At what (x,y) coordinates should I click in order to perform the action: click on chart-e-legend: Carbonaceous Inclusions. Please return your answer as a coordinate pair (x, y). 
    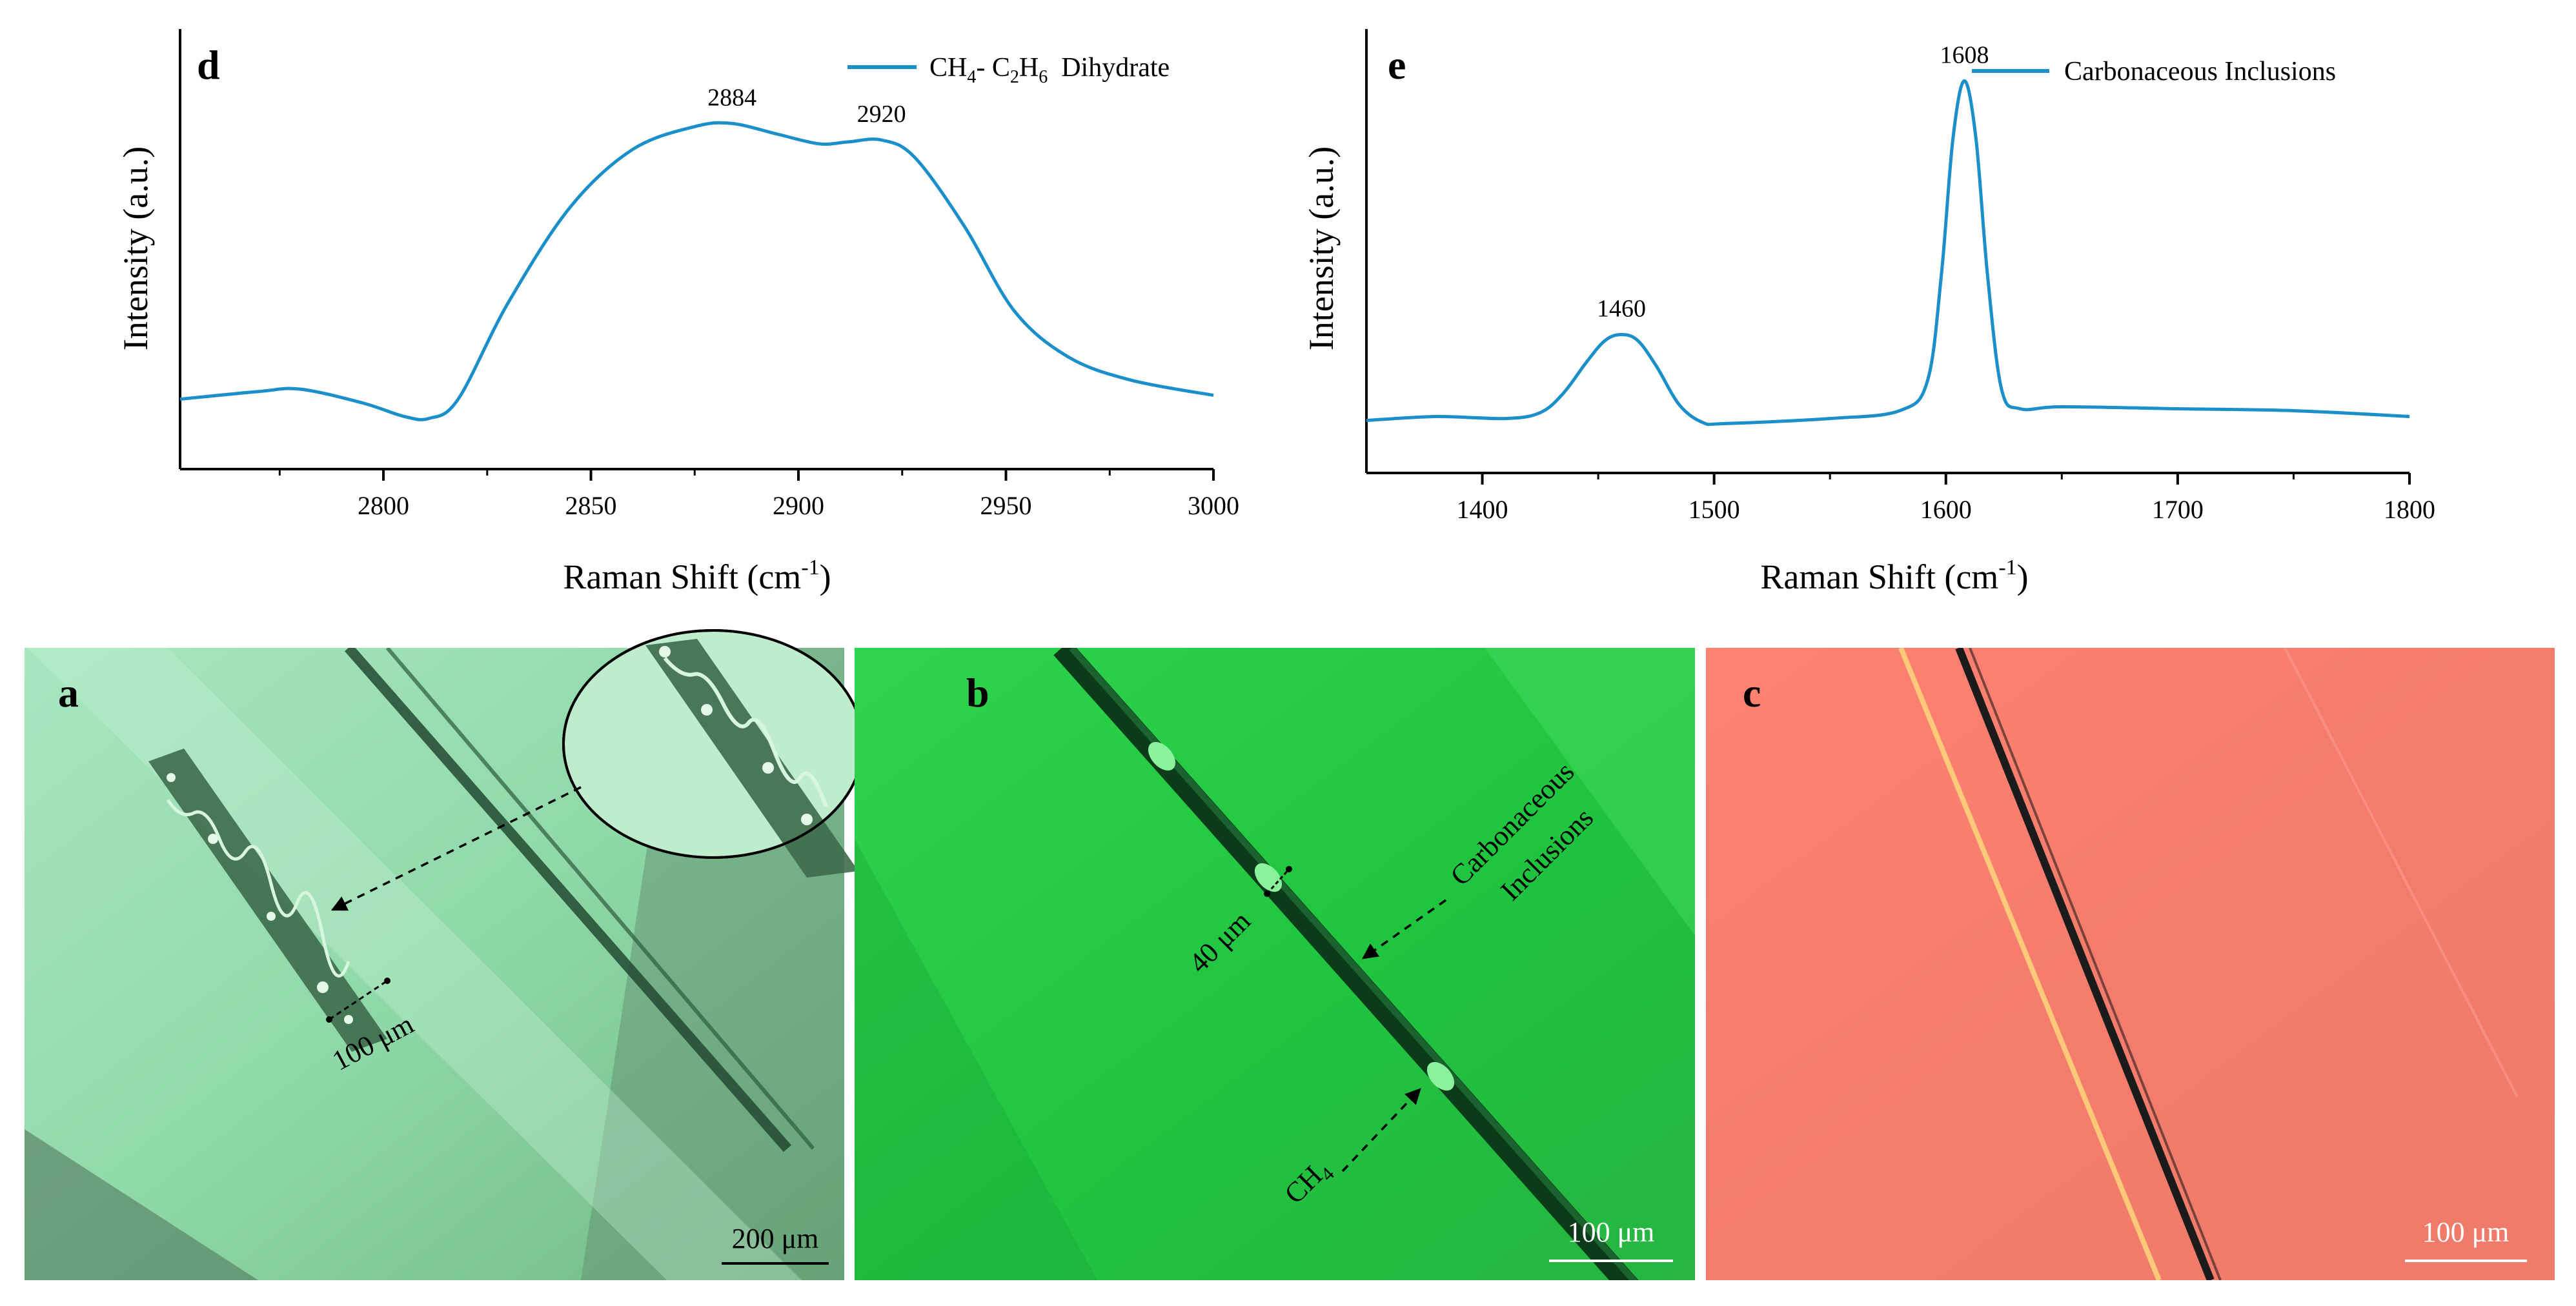
    Looking at the image, I should click on (2154, 71).